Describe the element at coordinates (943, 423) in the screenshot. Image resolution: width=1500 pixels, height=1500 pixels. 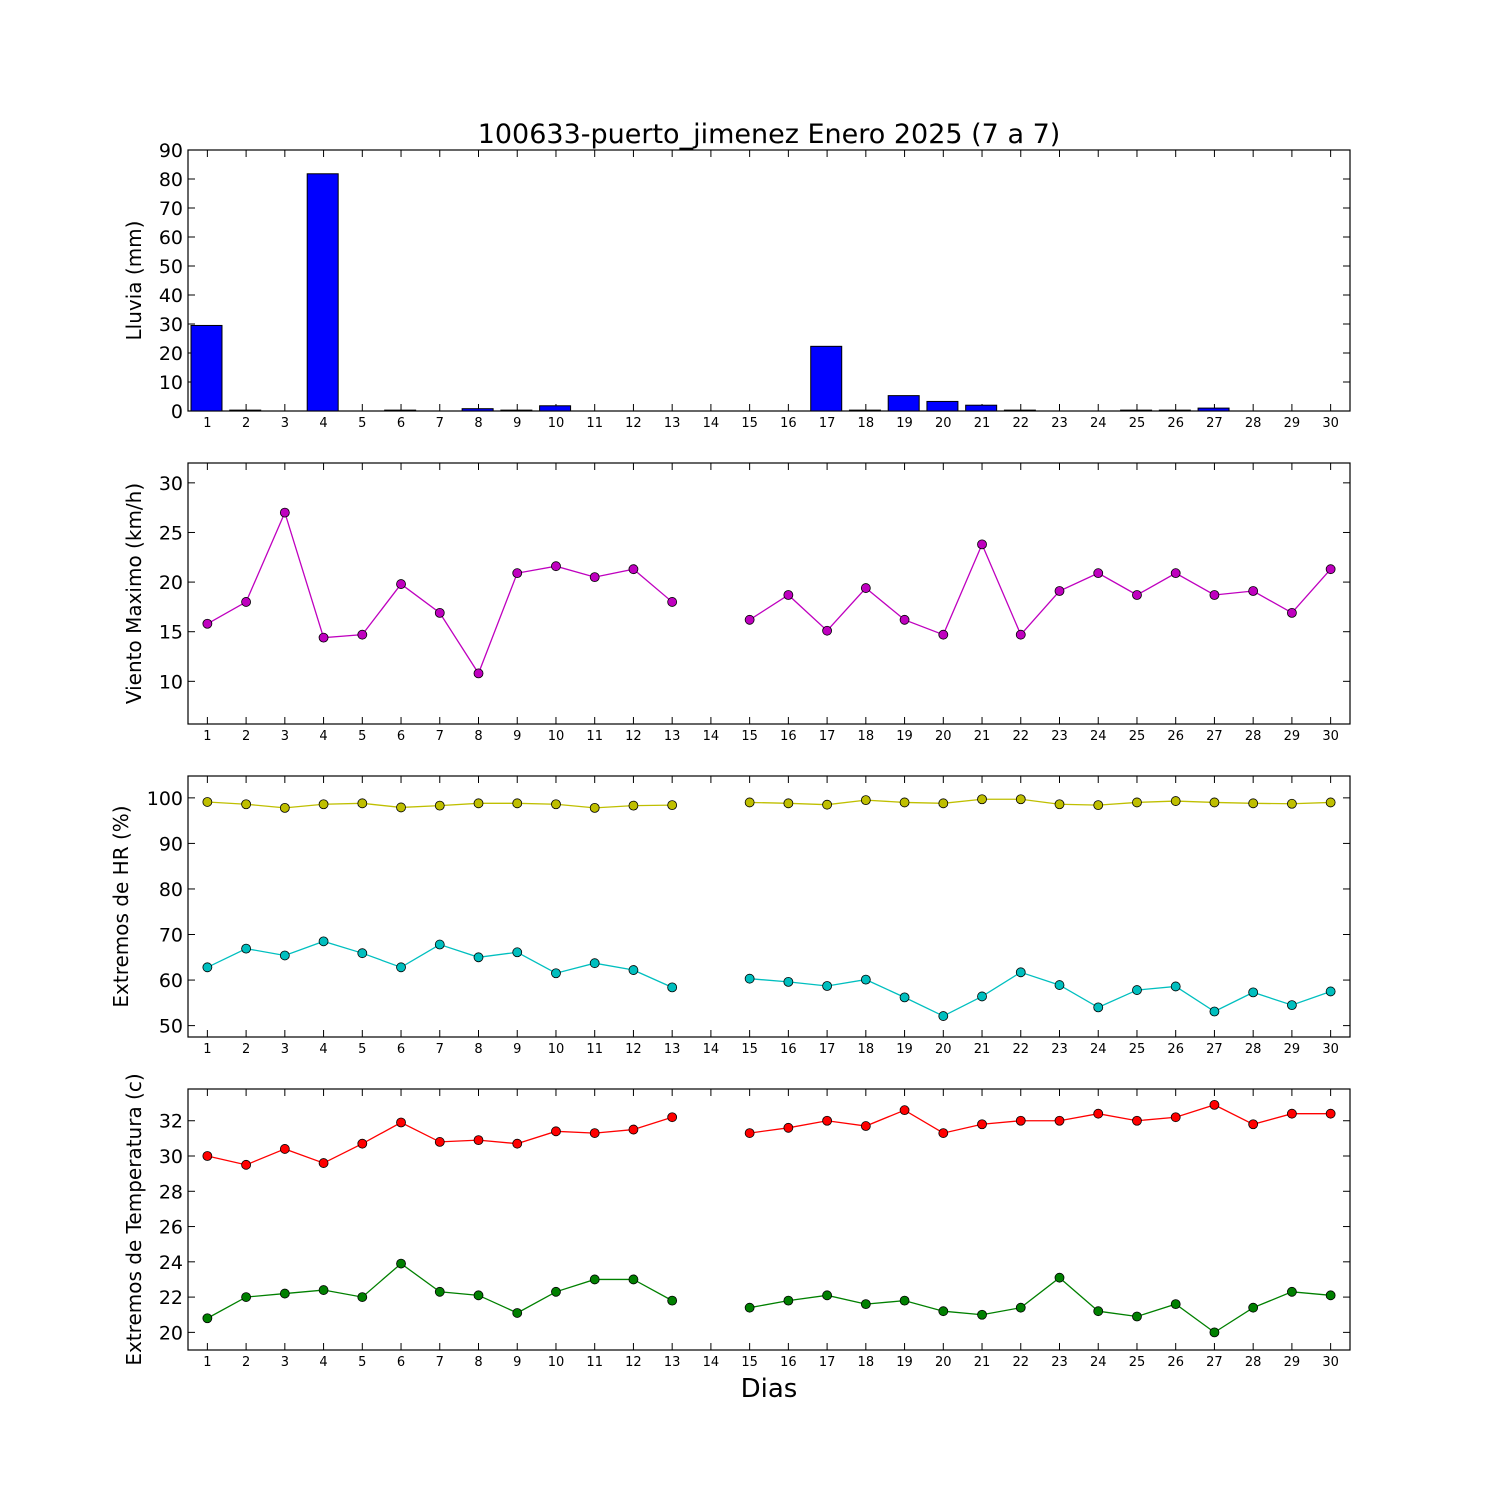
I see `x-tick-label: 20` at that location.